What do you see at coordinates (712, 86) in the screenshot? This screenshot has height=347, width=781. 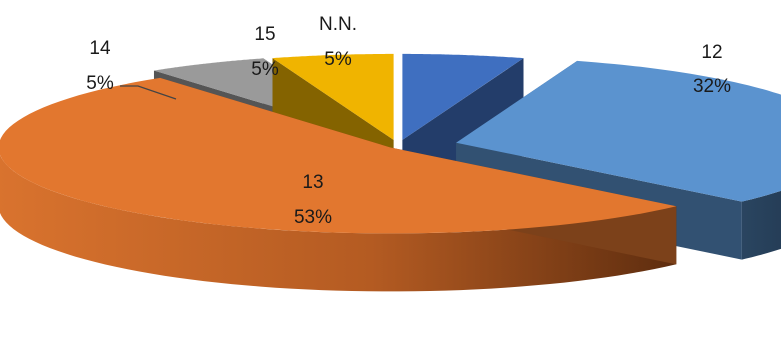 I see `label-slice-12-pct: 32%` at bounding box center [712, 86].